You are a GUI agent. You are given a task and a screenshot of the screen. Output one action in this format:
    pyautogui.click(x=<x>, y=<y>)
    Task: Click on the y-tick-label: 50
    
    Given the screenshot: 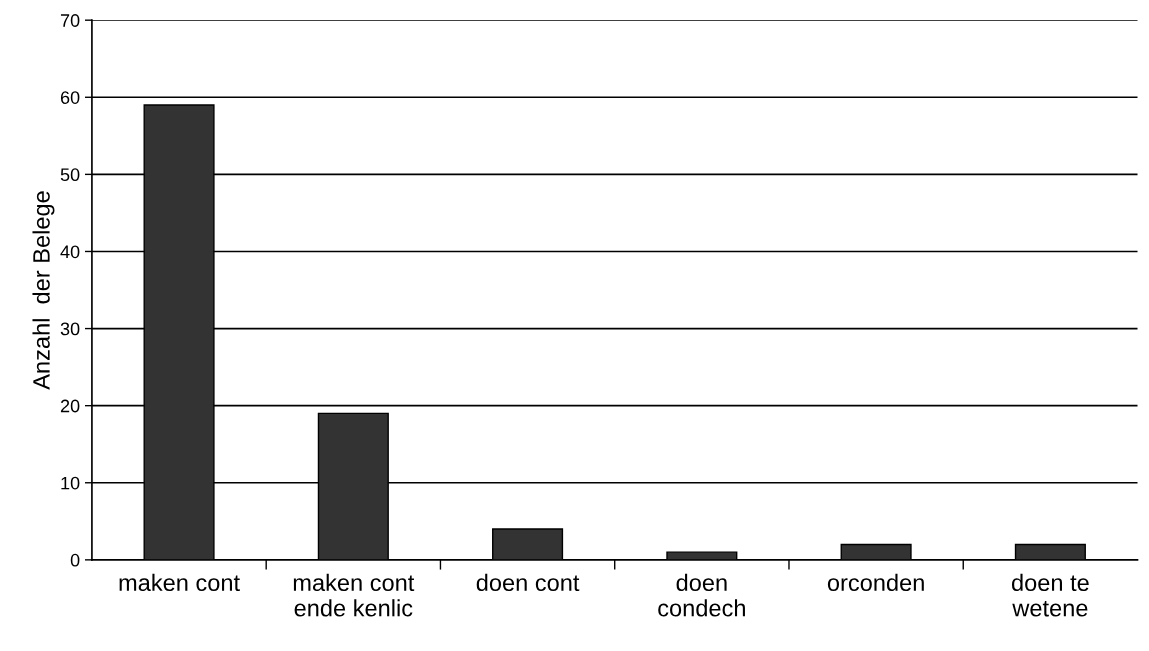 What is the action you would take?
    pyautogui.click(x=70, y=175)
    